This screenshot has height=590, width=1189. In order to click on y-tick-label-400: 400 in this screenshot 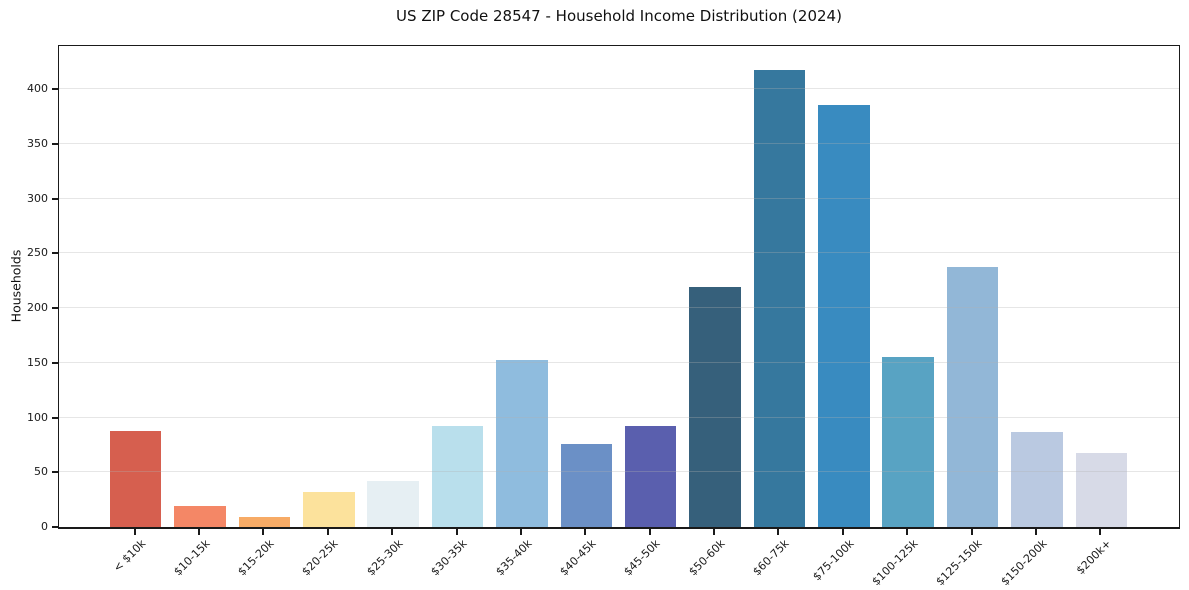, I will do `click(37, 89)`.